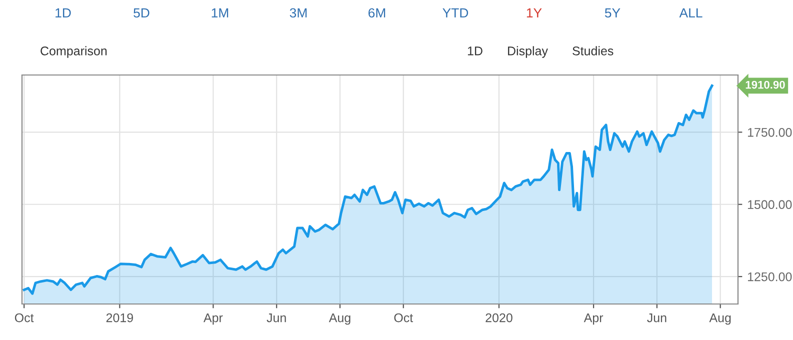 Image resolution: width=793 pixels, height=340 pixels. Describe the element at coordinates (534, 13) in the screenshot. I see `text: 1Y` at that location.